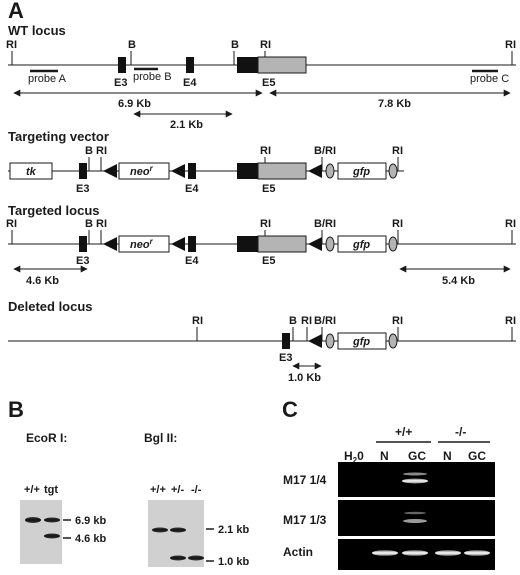  What do you see at coordinates (233, 530) in the screenshot?
I see `bgl-marker-2-1: 2.1 kb` at bounding box center [233, 530].